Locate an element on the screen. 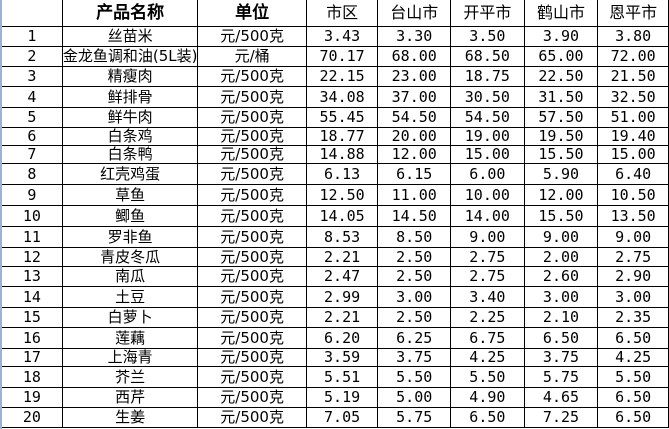 The width and height of the screenshot is (669, 429). cell-product-name: 鲫鱼 is located at coordinates (130, 216).